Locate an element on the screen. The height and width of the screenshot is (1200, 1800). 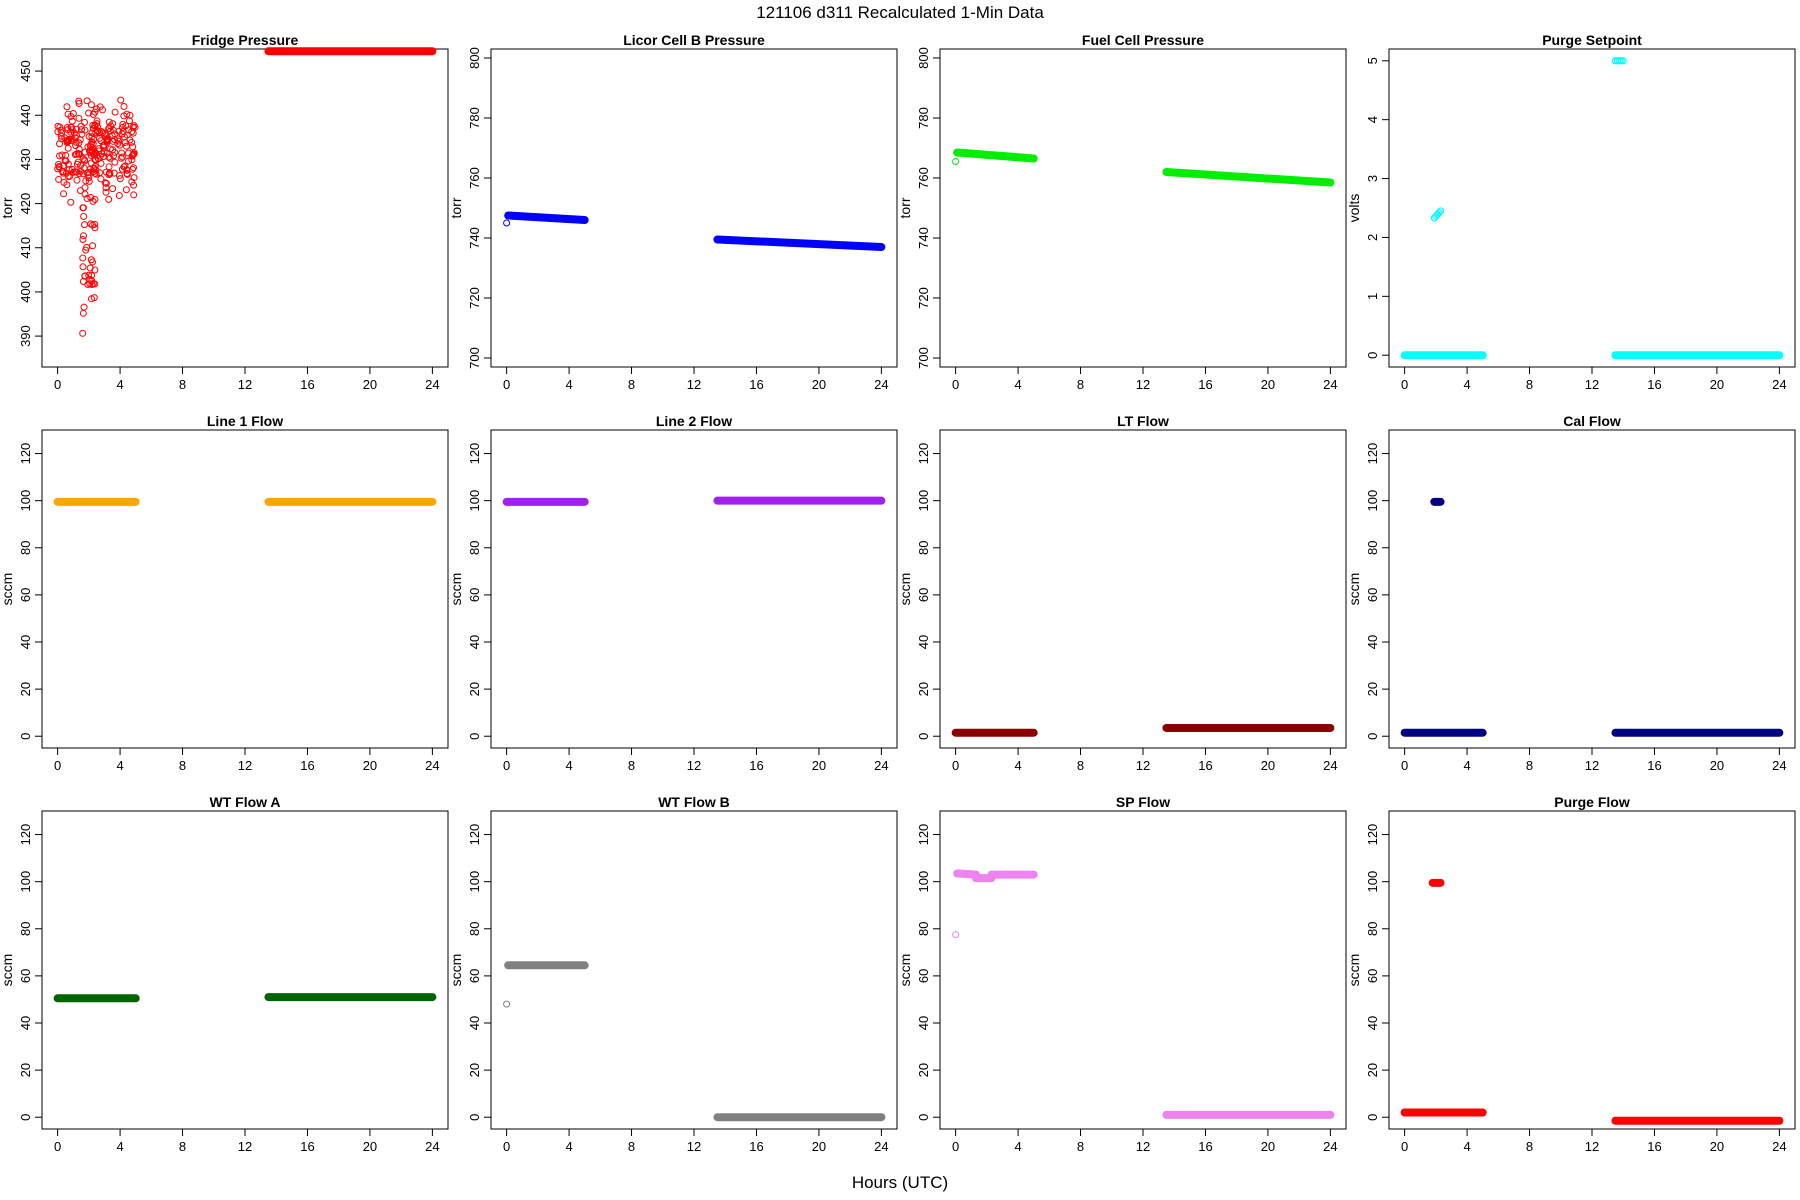
y-tick-label: 430 is located at coordinates (25, 160).